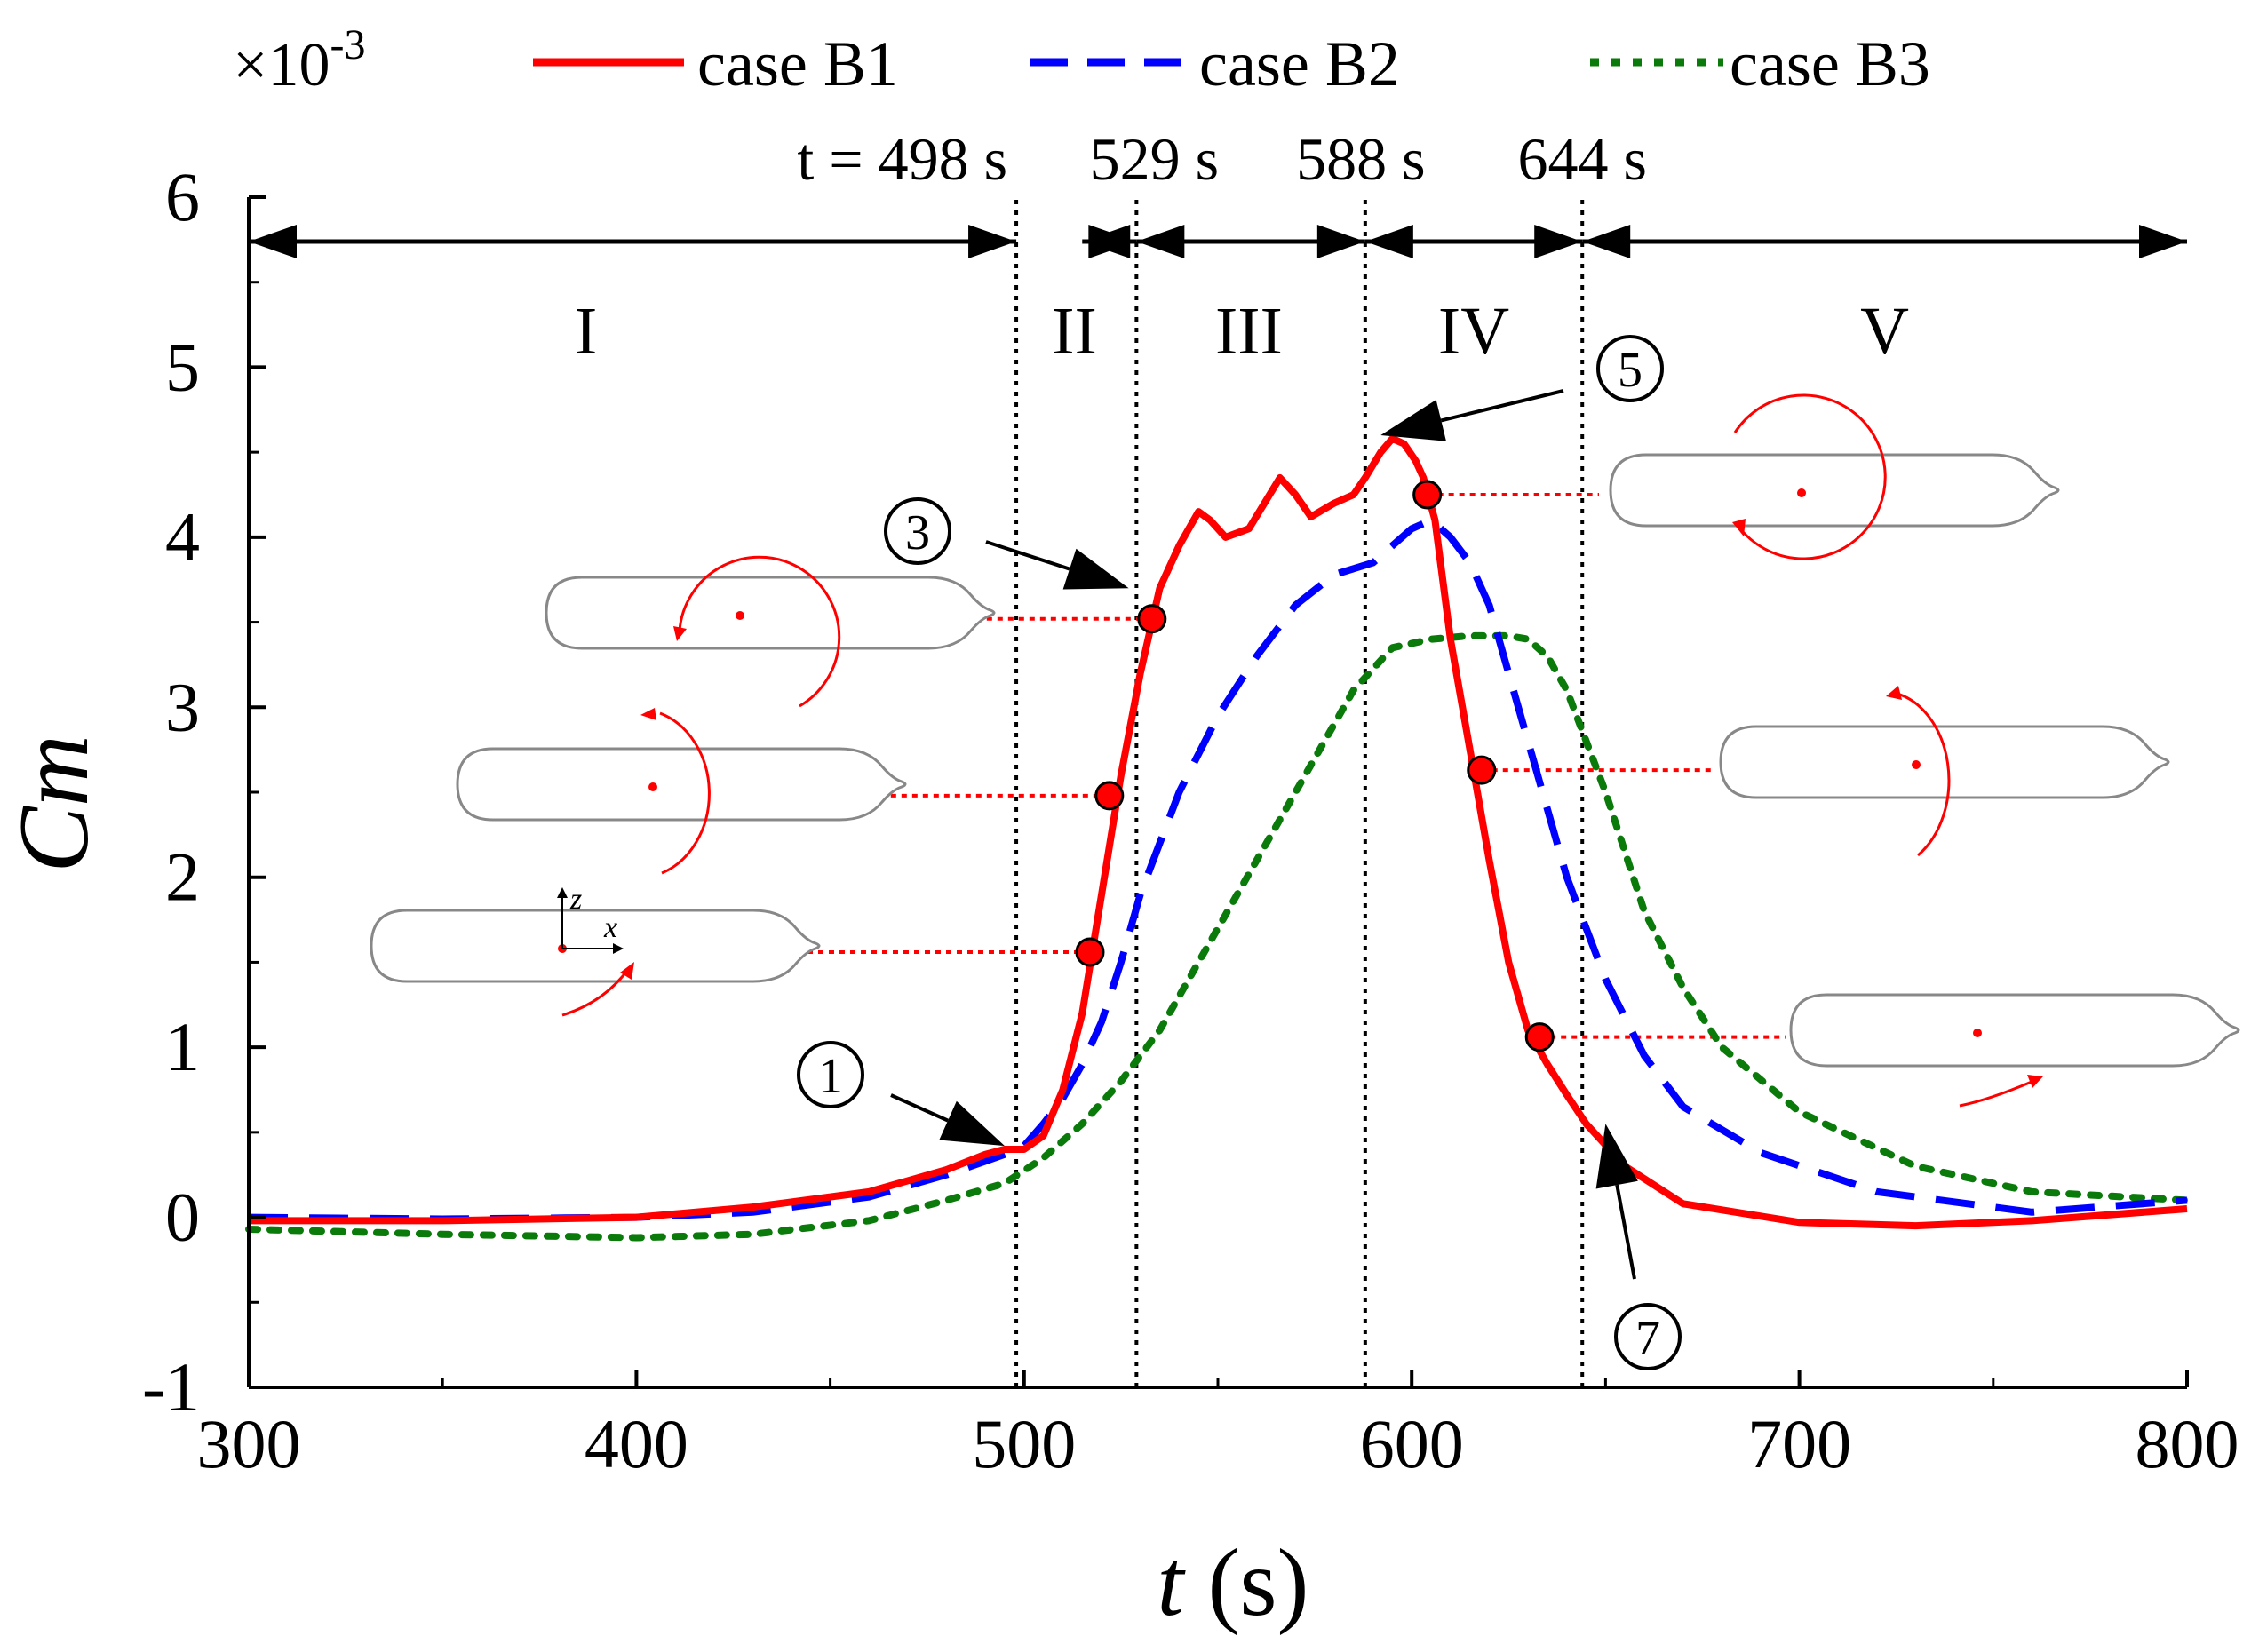 This screenshot has width=2267, height=1652. What do you see at coordinates (183, 1046) in the screenshot?
I see `y-tick-label: 1` at bounding box center [183, 1046].